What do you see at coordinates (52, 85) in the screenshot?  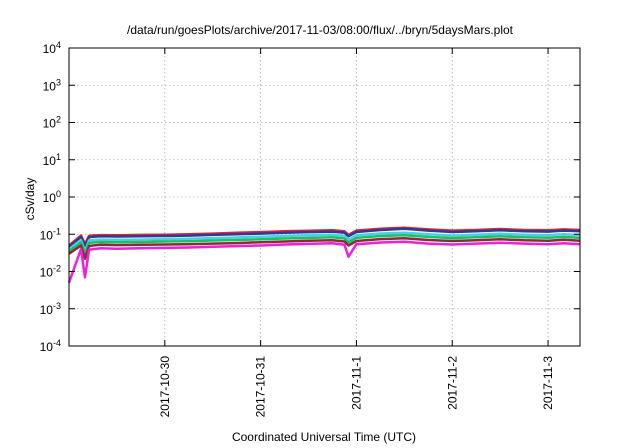 I see `y-tick-label: 10³` at bounding box center [52, 85].